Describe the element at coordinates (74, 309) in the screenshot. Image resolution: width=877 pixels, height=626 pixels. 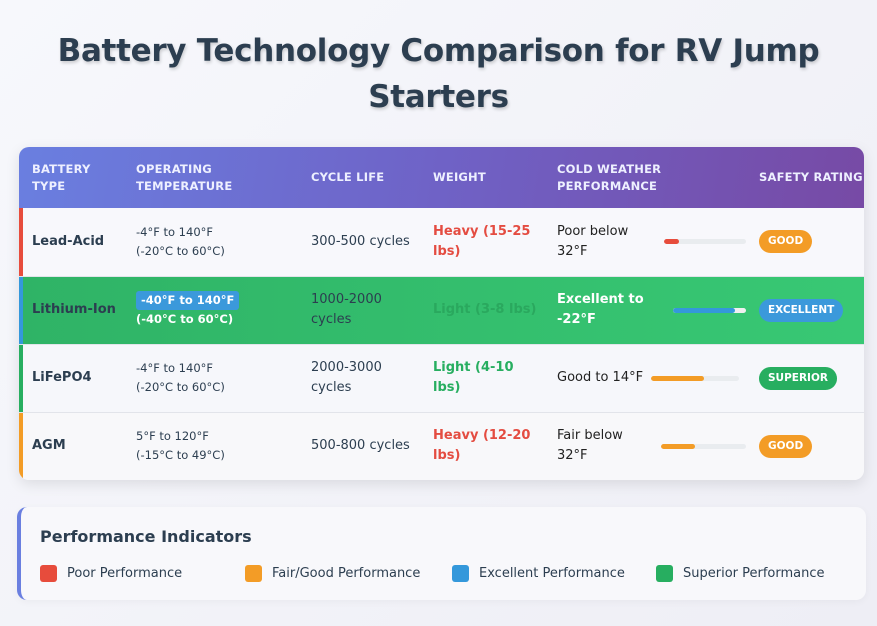
I see `battery-type-label: Lithium-Ion` at that location.